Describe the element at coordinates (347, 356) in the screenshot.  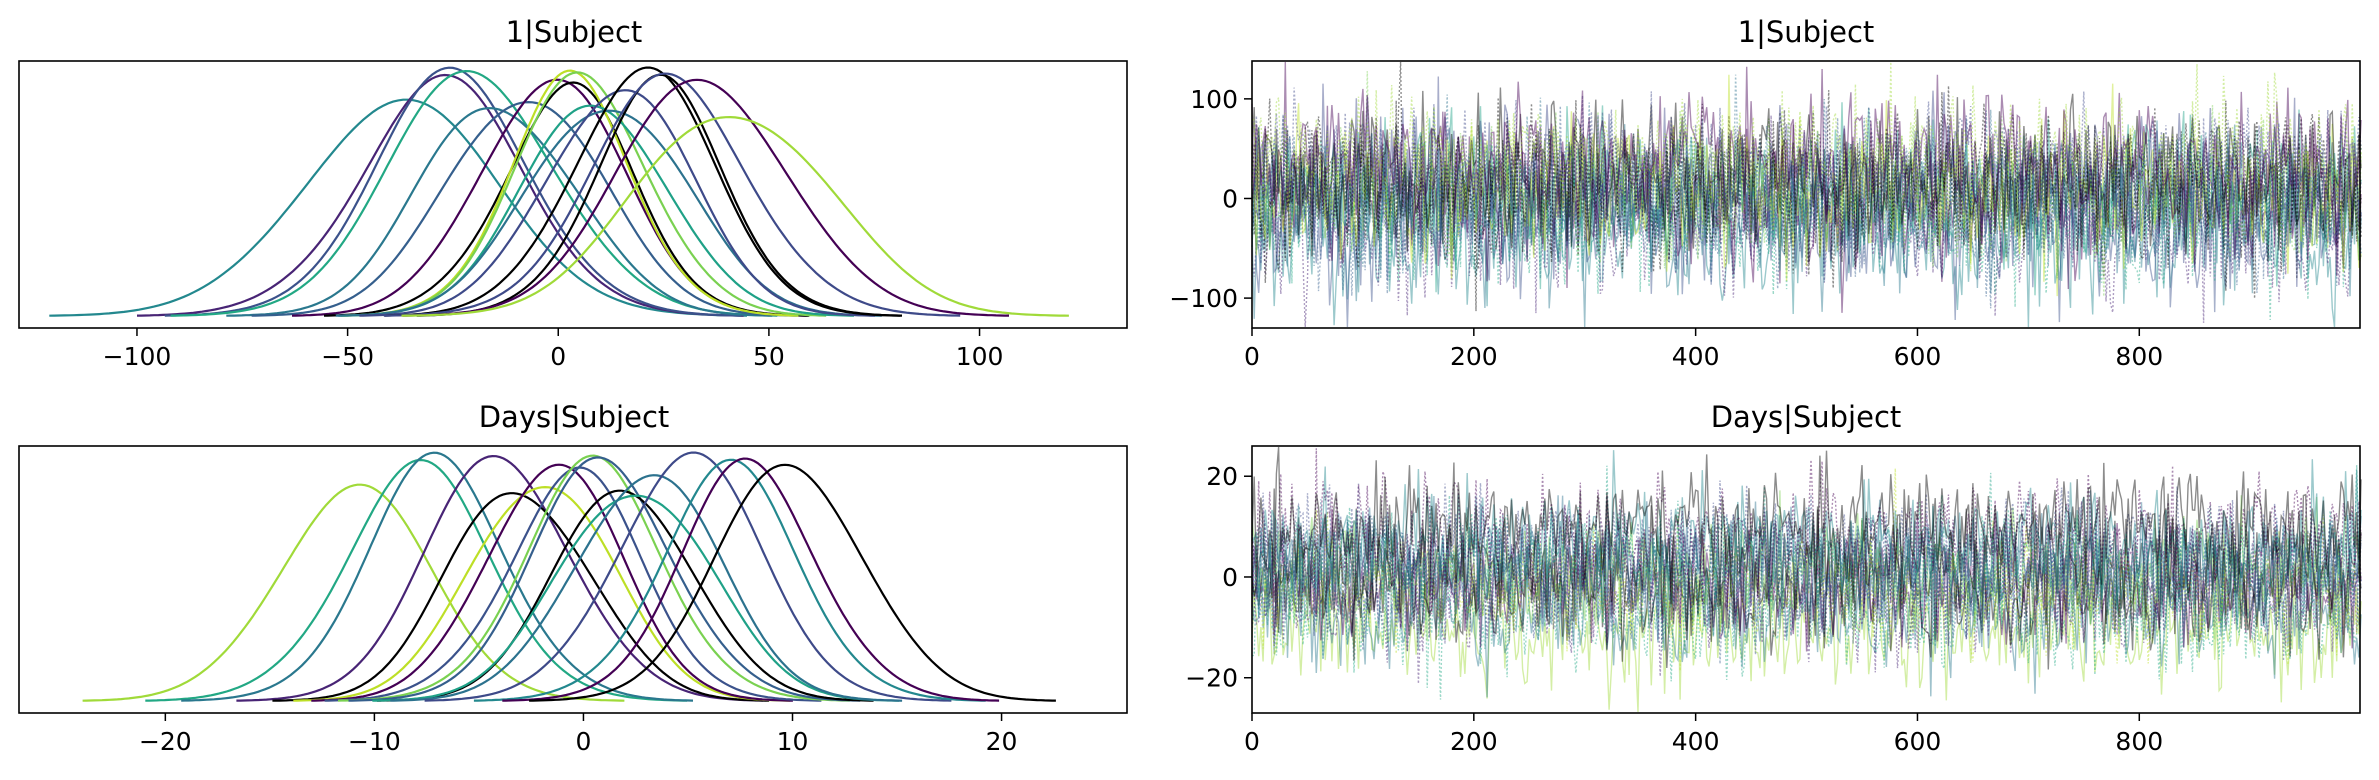
I see `x-tick-label: −50` at that location.